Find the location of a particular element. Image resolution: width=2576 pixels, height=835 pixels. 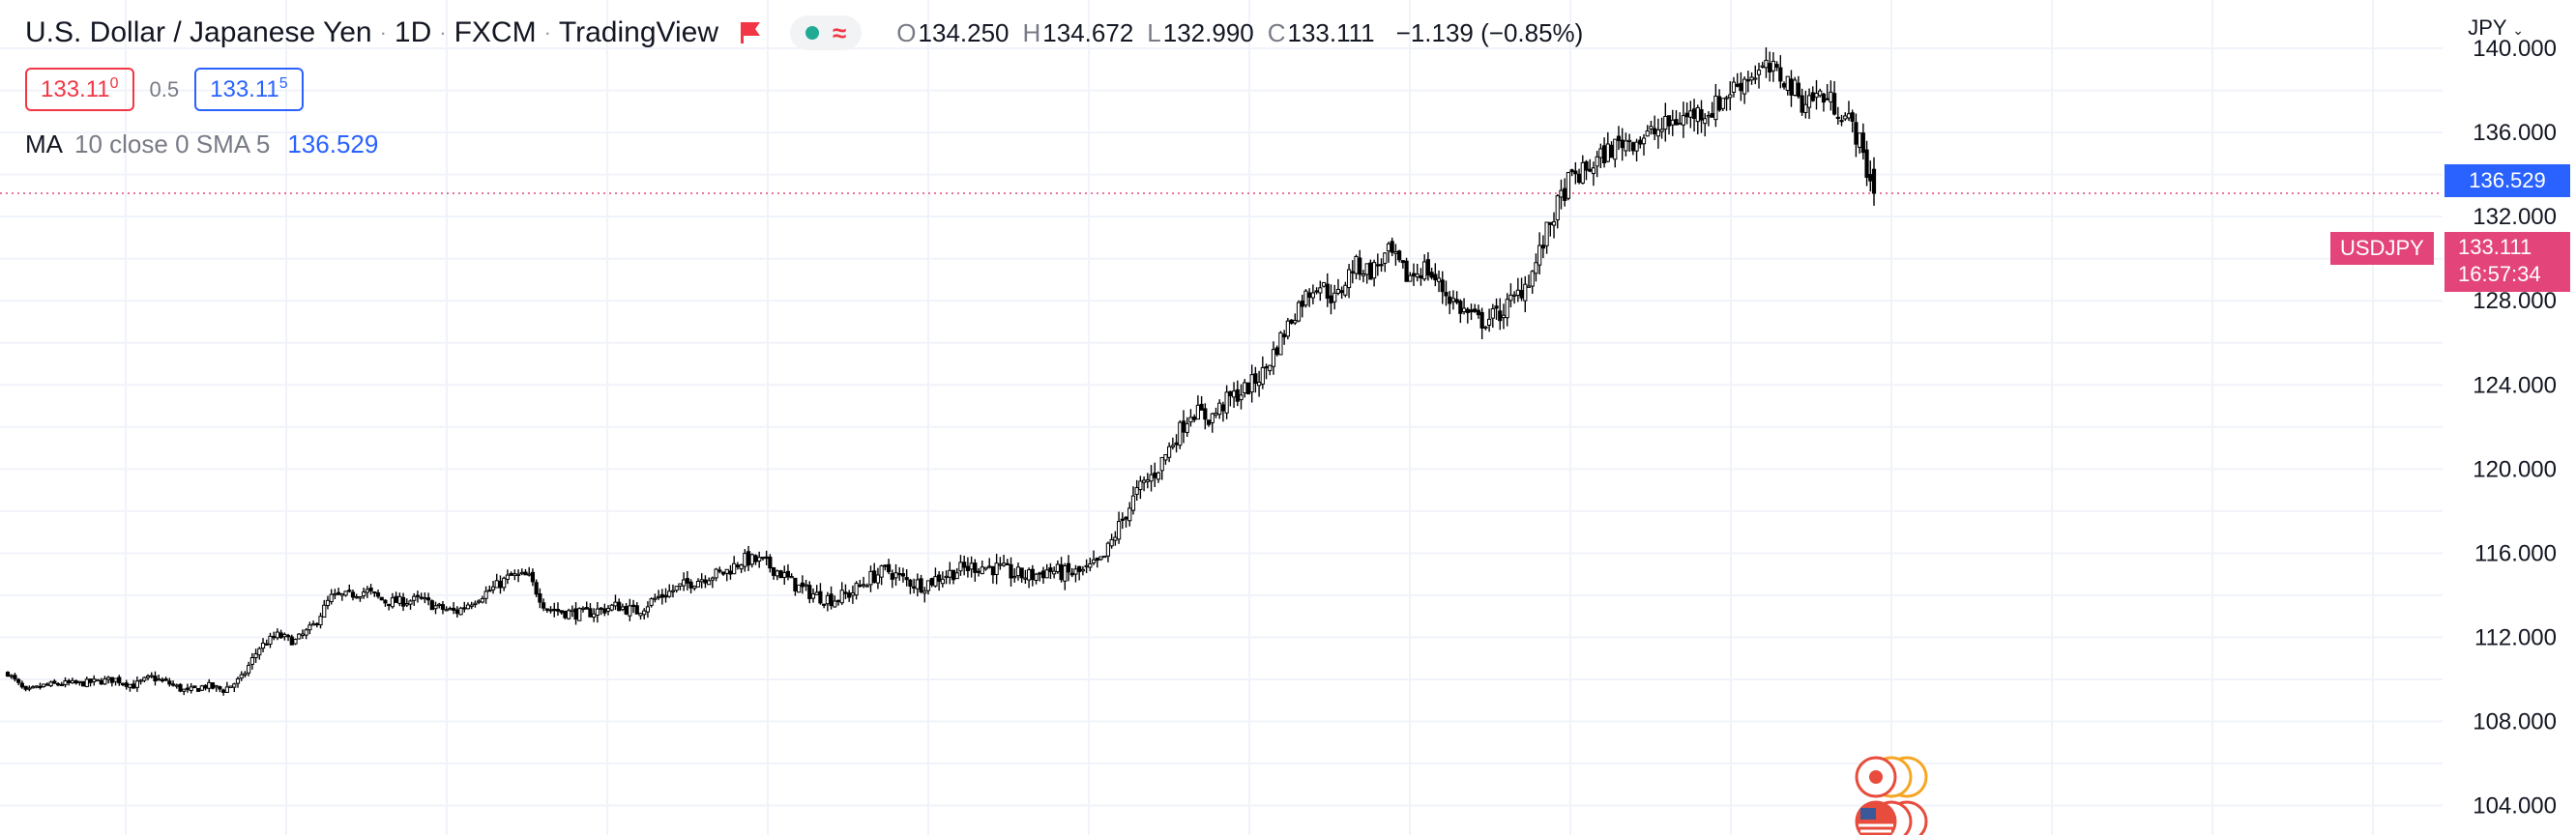

buy-price-button: 133.115 is located at coordinates (249, 89).